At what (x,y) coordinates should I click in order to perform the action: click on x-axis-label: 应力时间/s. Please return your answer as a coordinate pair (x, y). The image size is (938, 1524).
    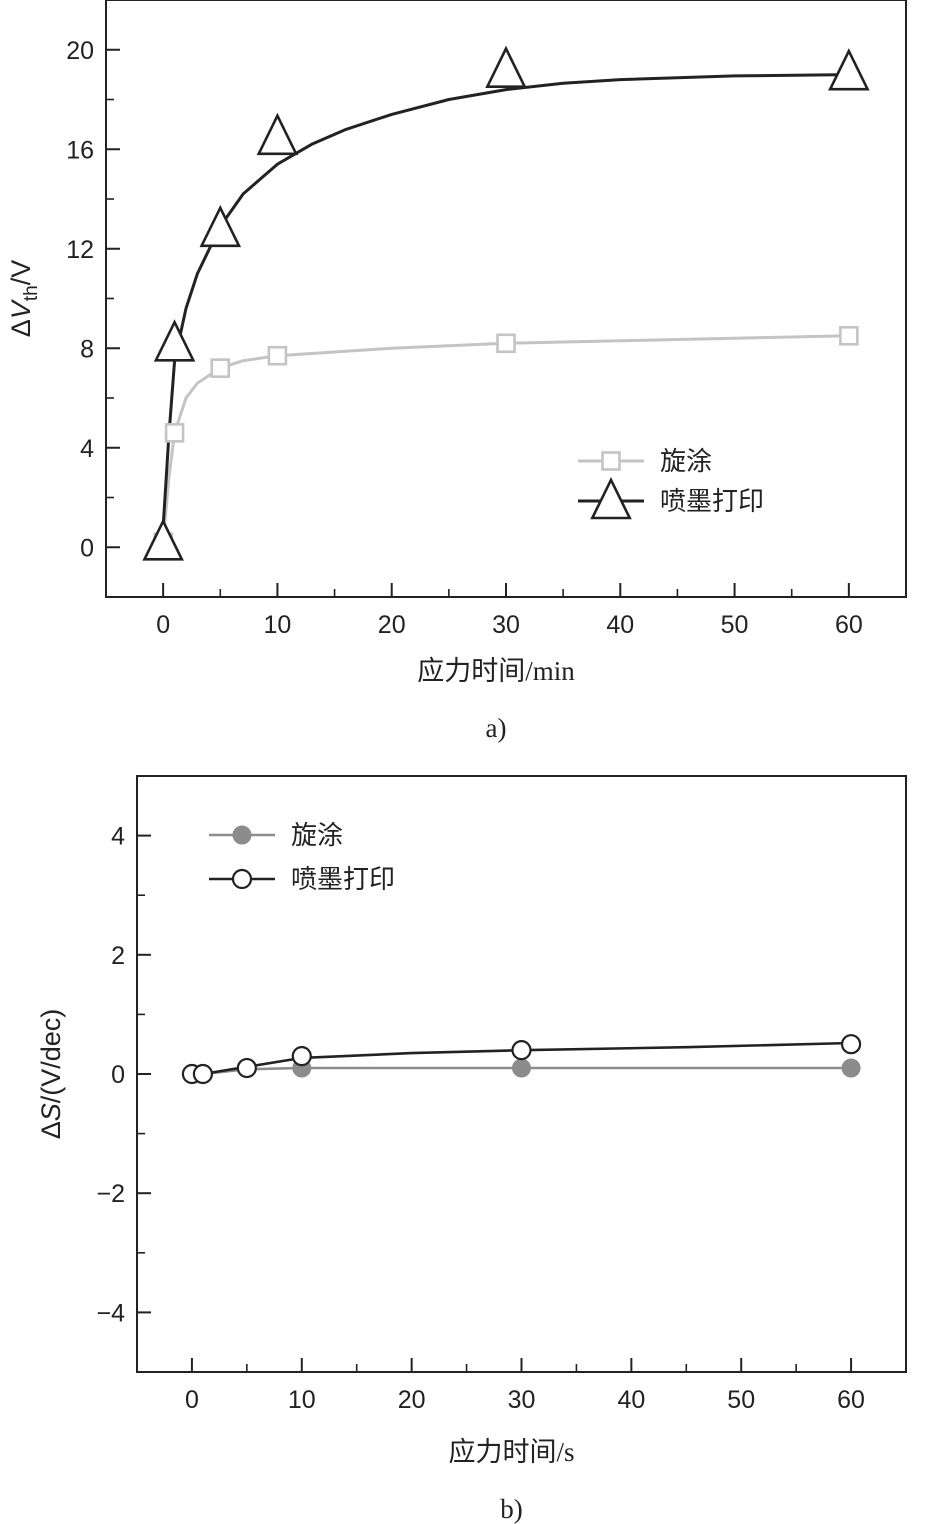
    Looking at the image, I should click on (511, 1452).